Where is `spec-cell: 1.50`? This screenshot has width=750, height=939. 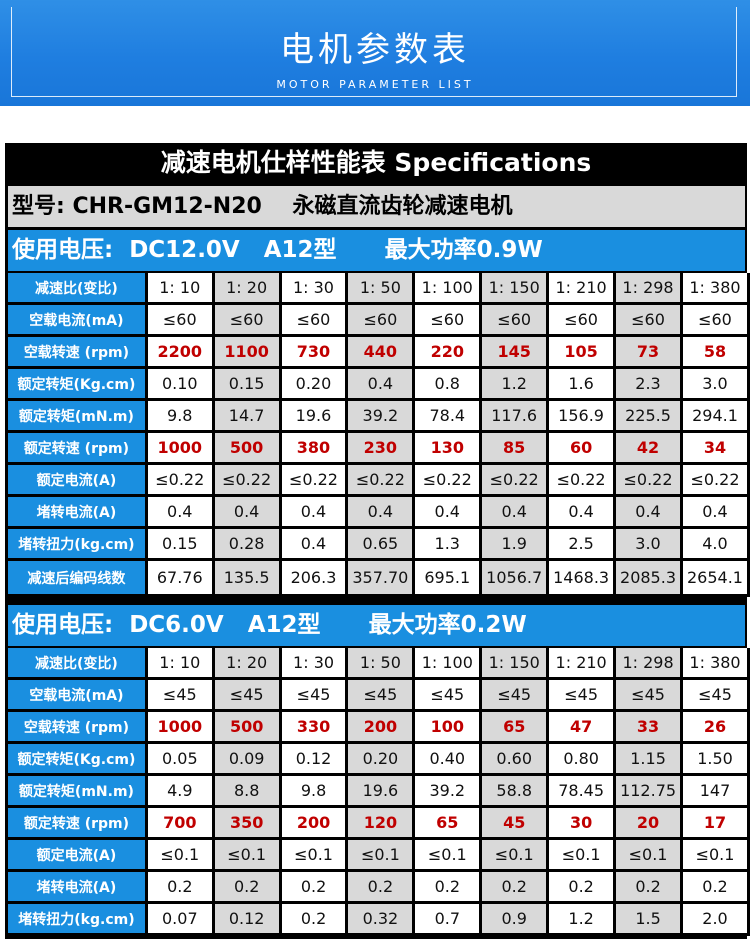 spec-cell: 1.50 is located at coordinates (716, 760).